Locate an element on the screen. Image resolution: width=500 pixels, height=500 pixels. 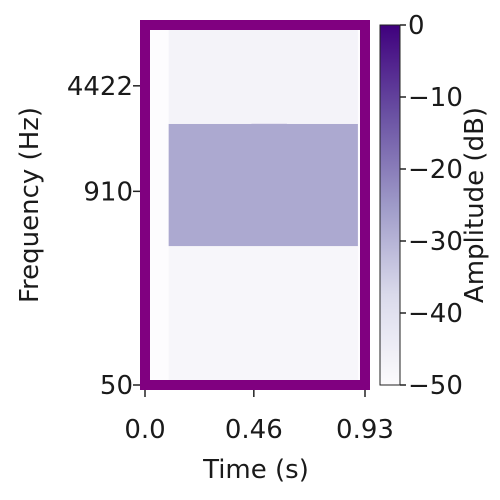
colorbar-ticks: 0 −10 −20 −30 −40 −50 is located at coordinates (431, 206).